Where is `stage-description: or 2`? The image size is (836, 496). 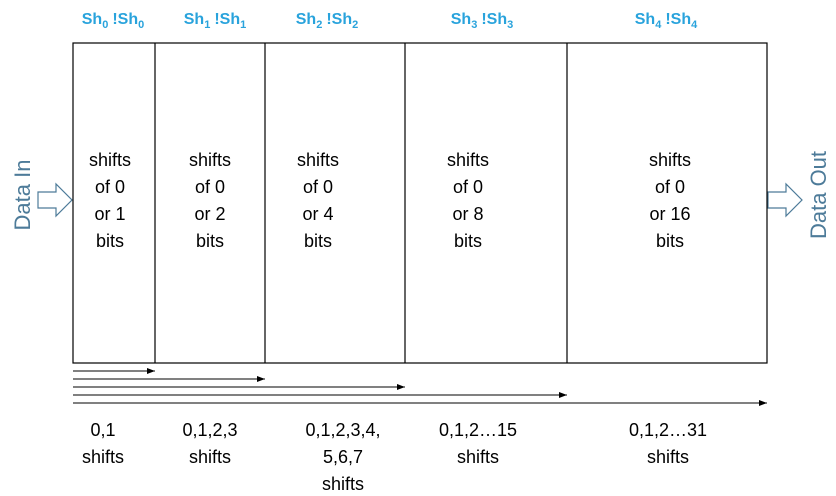 stage-description: or 2 is located at coordinates (209, 214).